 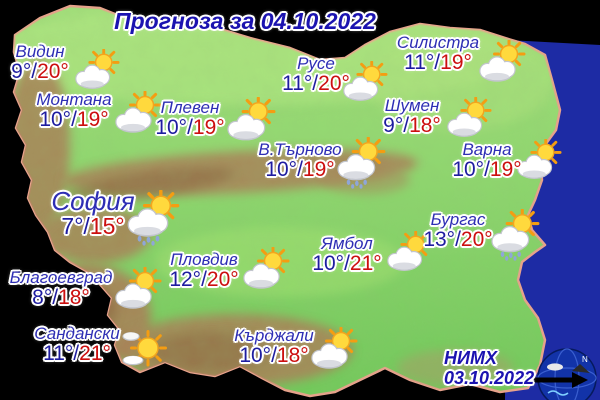 I want to click on temp-high: 15°, so click(x=107, y=226).